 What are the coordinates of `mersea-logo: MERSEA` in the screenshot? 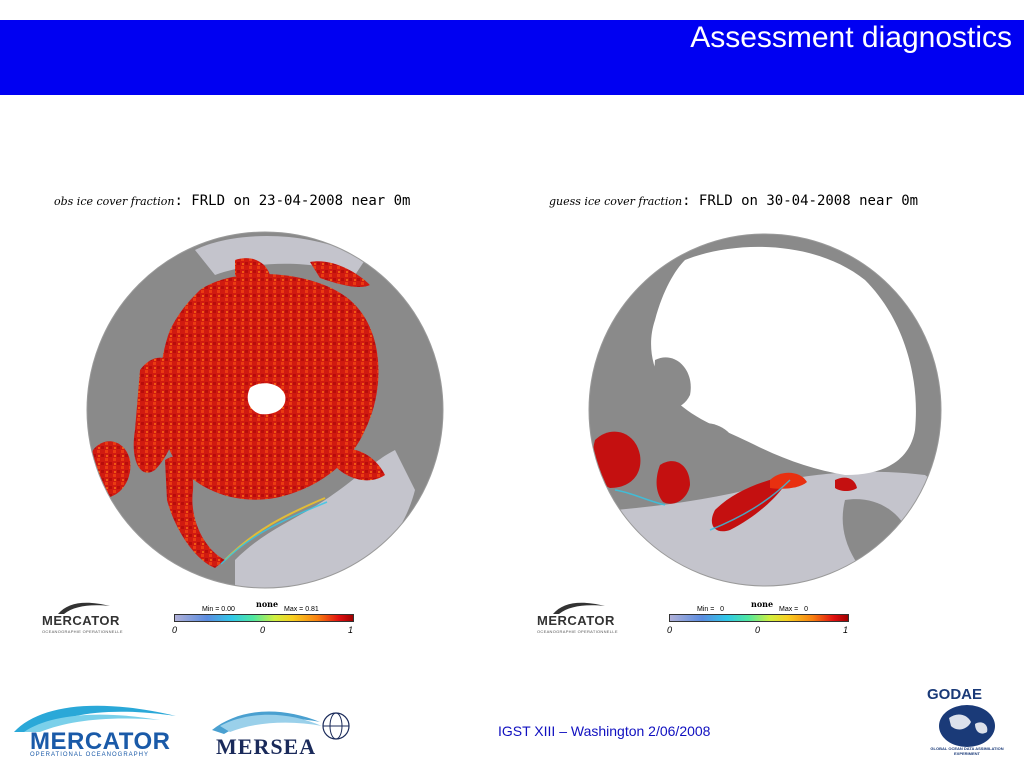 It's located at (282, 731).